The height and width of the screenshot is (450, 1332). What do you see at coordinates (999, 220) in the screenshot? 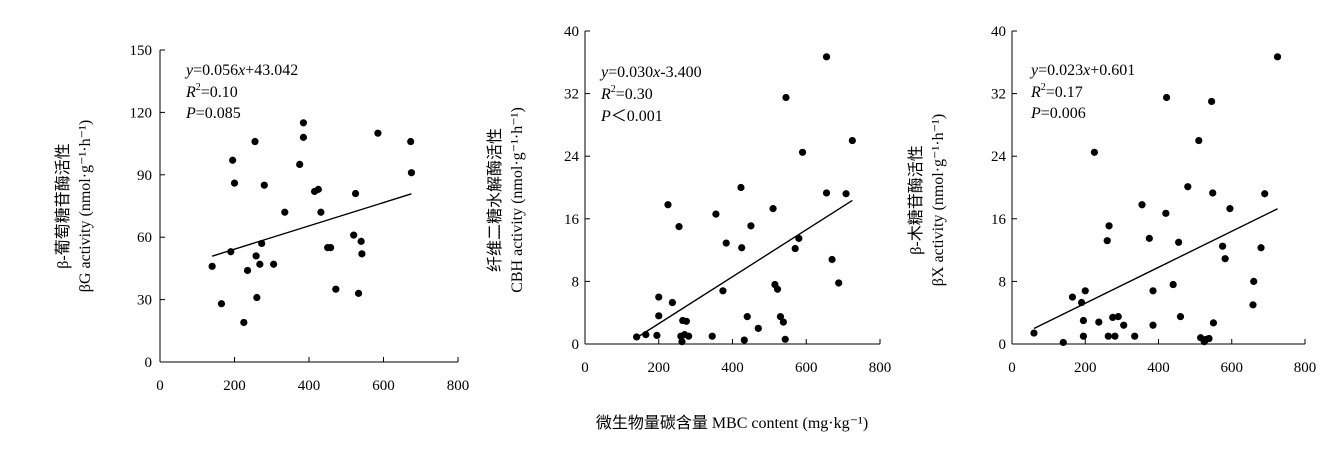
I see `y-tick-label: 16` at bounding box center [999, 220].